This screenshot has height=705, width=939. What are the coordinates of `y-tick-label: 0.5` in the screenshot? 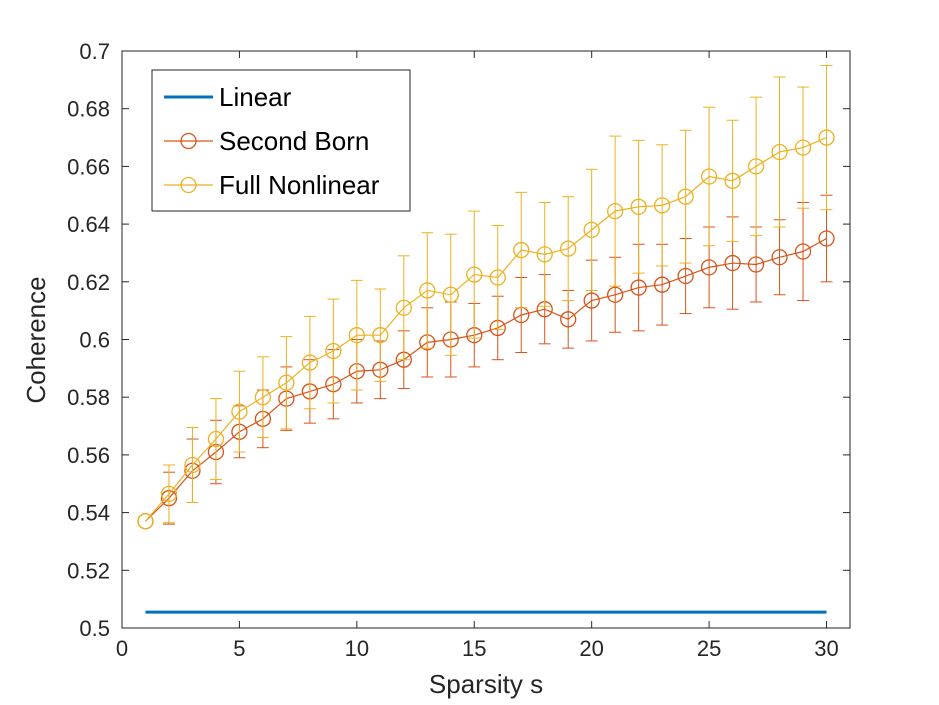 It's located at (94, 628).